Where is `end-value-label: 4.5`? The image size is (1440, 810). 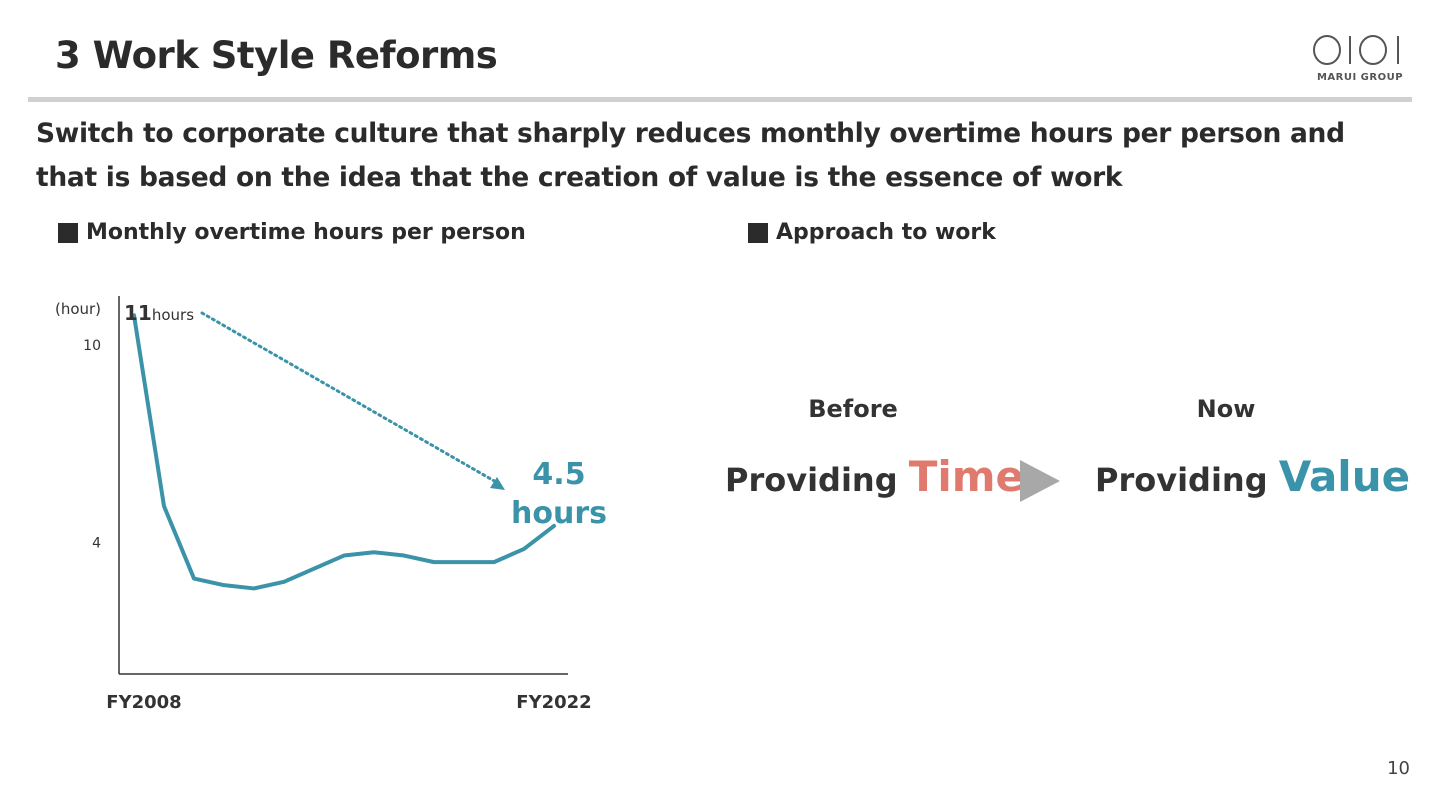
end-value-label: 4.5 is located at coordinates (558, 474).